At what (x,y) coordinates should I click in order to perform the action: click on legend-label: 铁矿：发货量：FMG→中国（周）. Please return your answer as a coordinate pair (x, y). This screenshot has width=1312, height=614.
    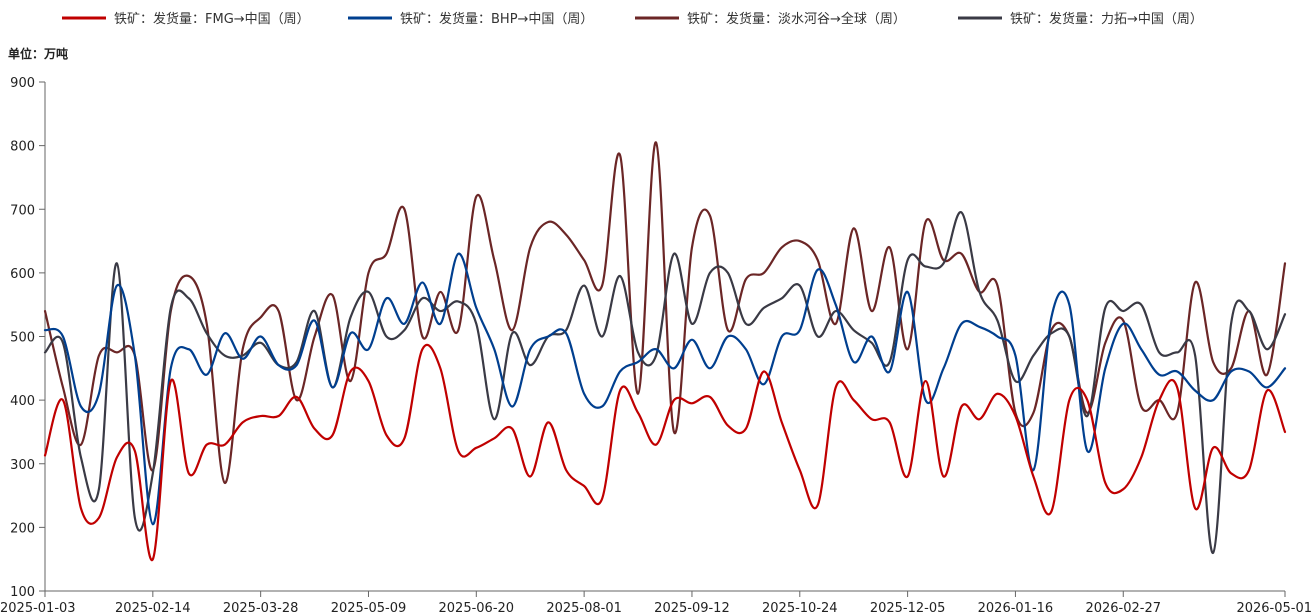
    Looking at the image, I should click on (212, 19).